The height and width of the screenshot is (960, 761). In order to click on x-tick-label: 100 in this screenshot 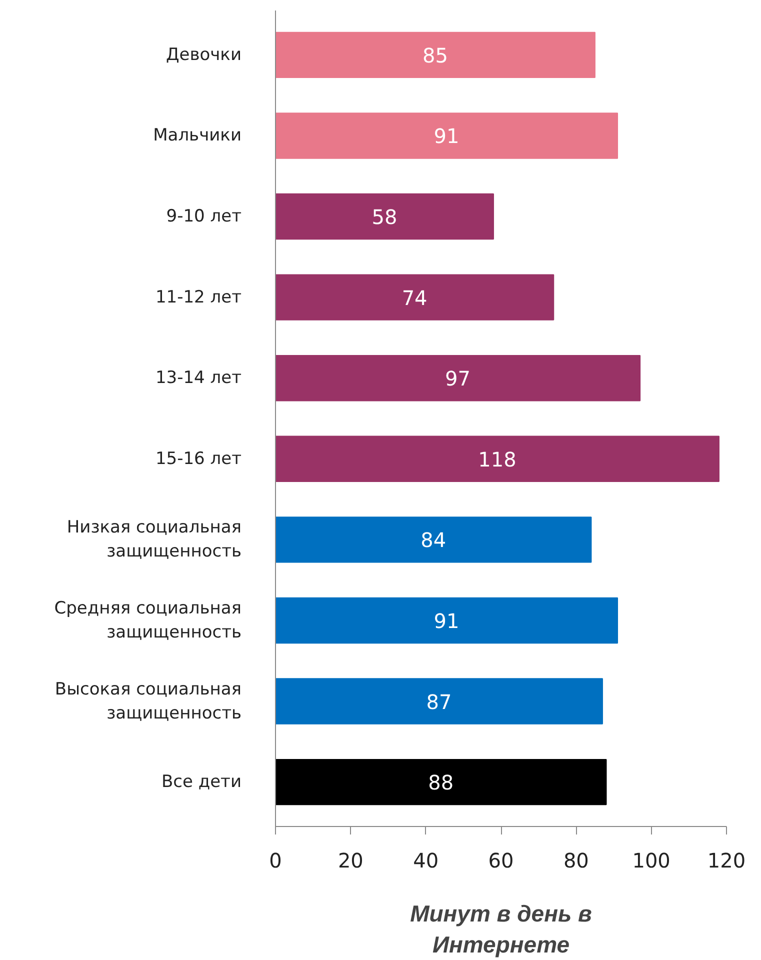, I will do `click(651, 860)`.